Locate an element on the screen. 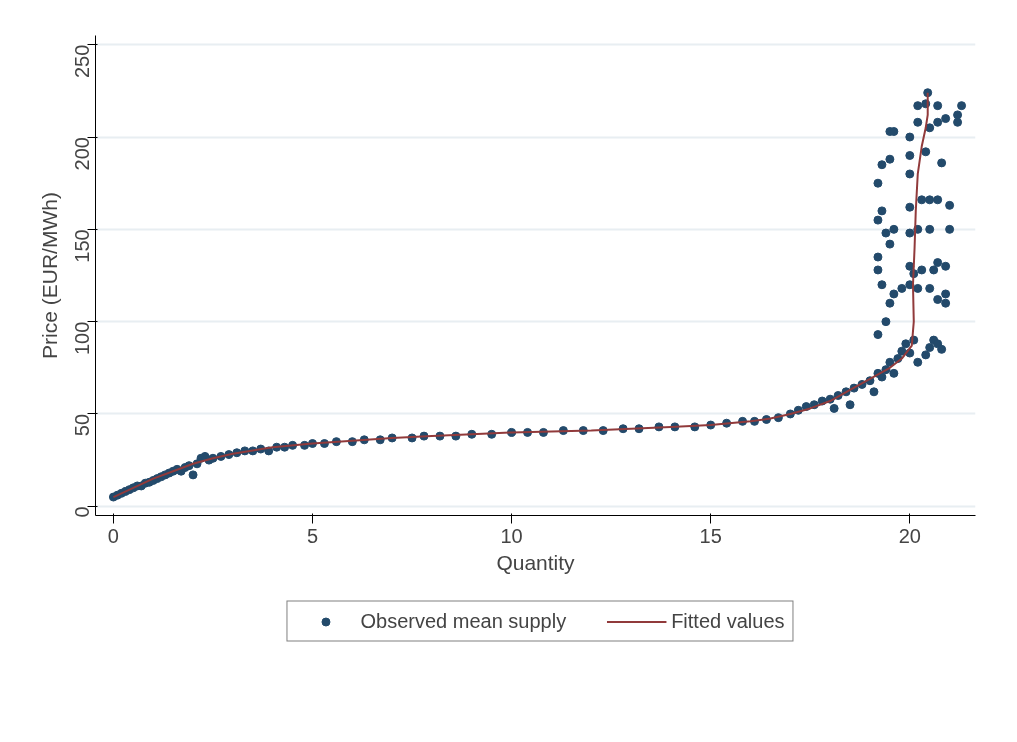 The width and height of the screenshot is (1017, 742). y-tick-label: 100 is located at coordinates (82, 338).